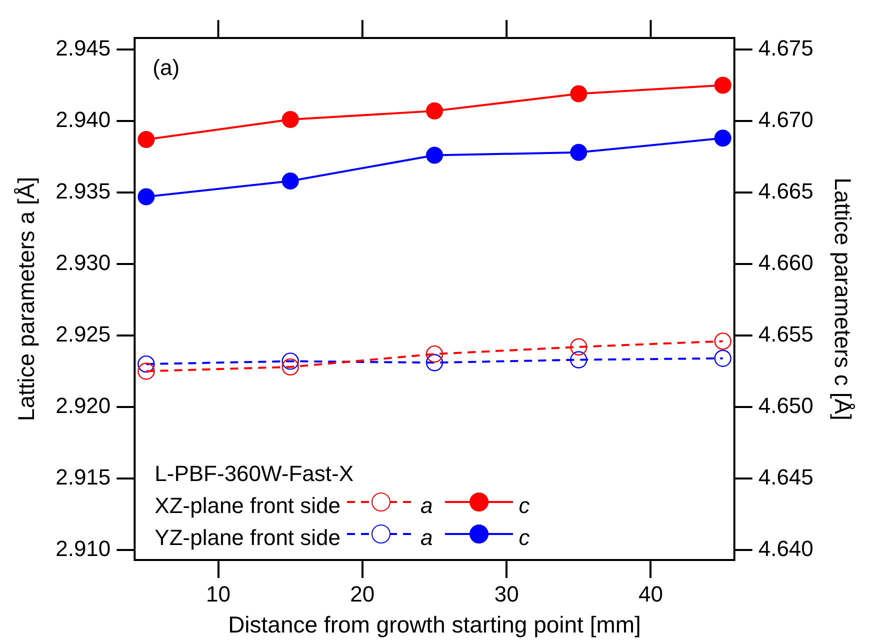 The image size is (873, 644). Describe the element at coordinates (786, 405) in the screenshot. I see `y2-tick-label: 4.650` at that location.